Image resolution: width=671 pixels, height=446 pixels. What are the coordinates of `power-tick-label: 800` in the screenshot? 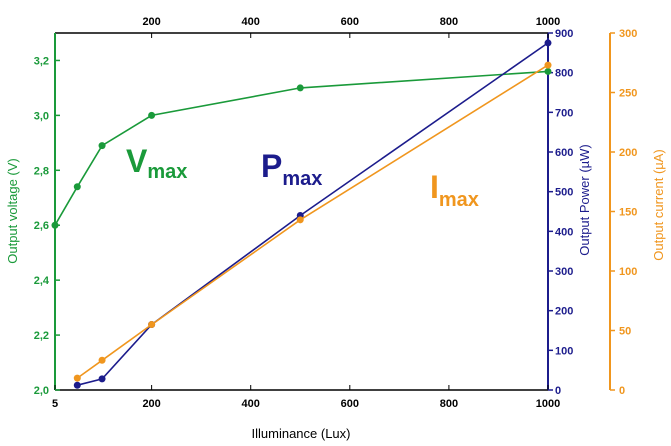 It's located at (564, 74).